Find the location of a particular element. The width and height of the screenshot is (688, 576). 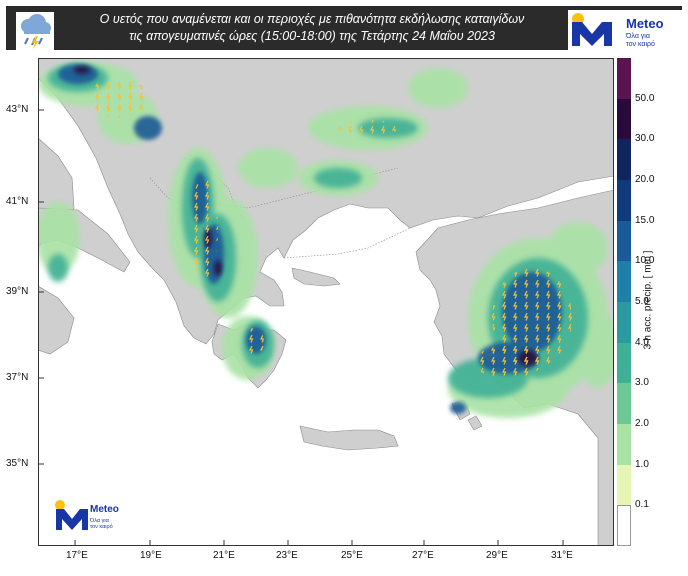

rain-cloud-icon is located at coordinates (35, 32).